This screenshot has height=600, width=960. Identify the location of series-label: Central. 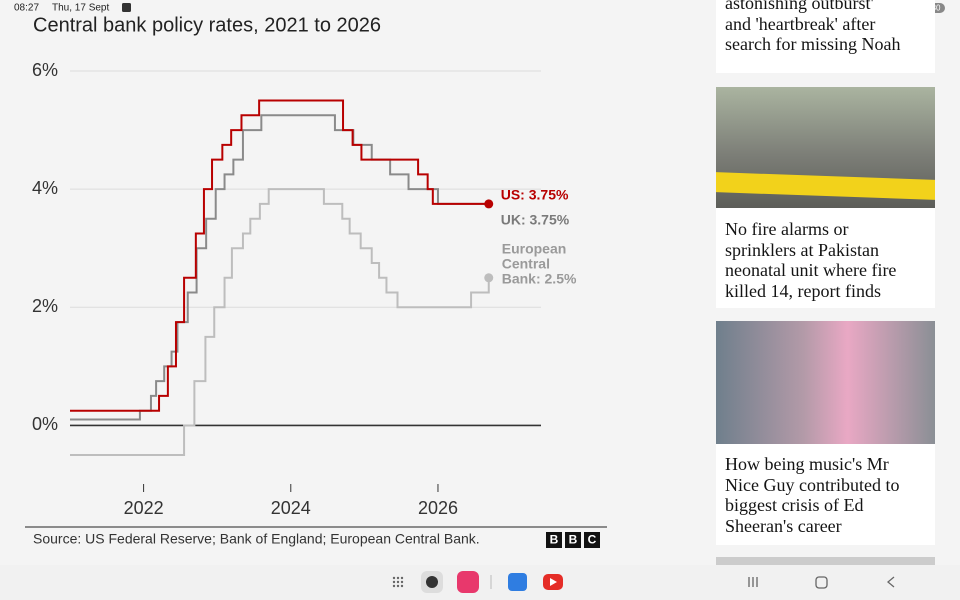
(526, 263).